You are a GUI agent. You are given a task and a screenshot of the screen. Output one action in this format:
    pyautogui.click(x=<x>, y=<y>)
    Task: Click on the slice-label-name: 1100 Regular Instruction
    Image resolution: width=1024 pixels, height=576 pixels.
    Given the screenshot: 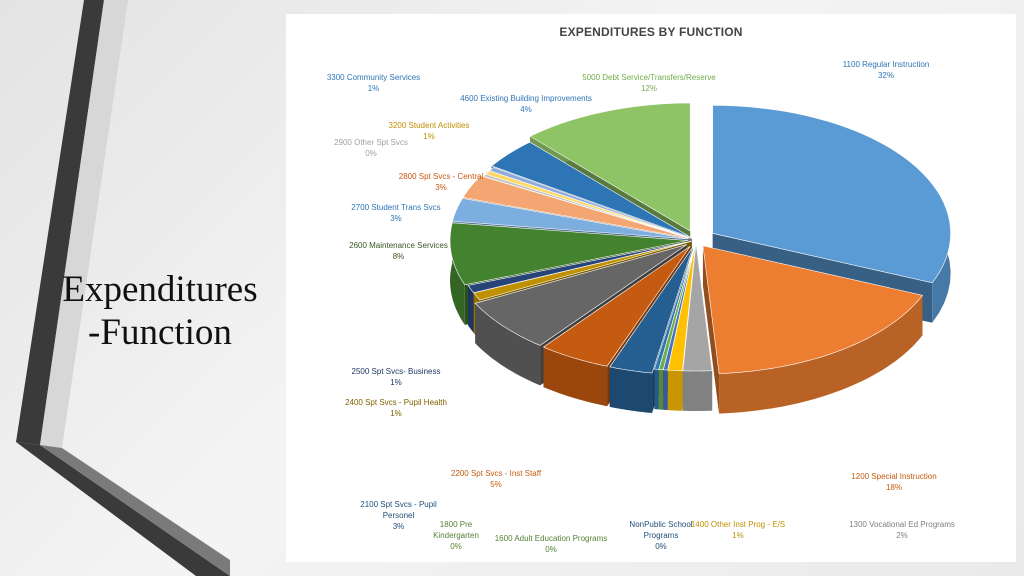 What is the action you would take?
    pyautogui.click(x=886, y=64)
    